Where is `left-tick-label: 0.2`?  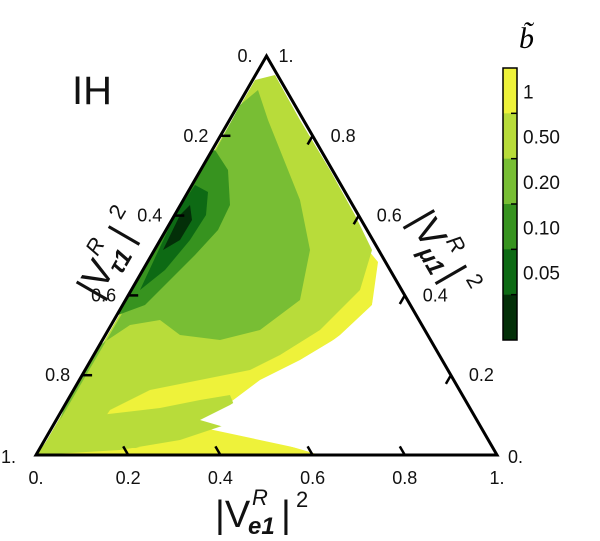 left-tick-label: 0.2 is located at coordinates (195, 136).